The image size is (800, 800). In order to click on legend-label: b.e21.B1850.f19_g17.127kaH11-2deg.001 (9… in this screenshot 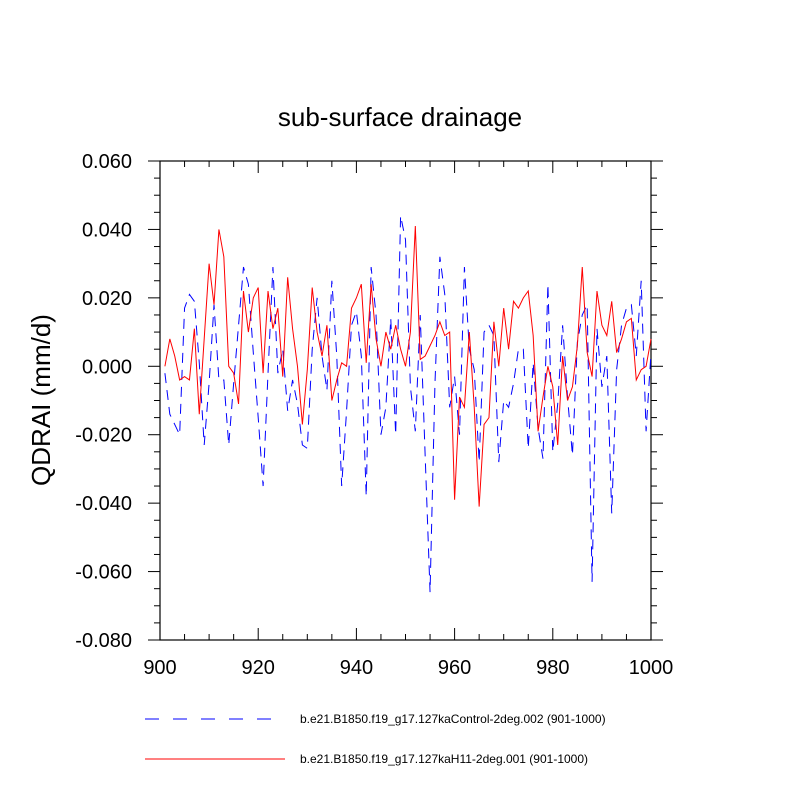, I will do `click(444, 759)`.